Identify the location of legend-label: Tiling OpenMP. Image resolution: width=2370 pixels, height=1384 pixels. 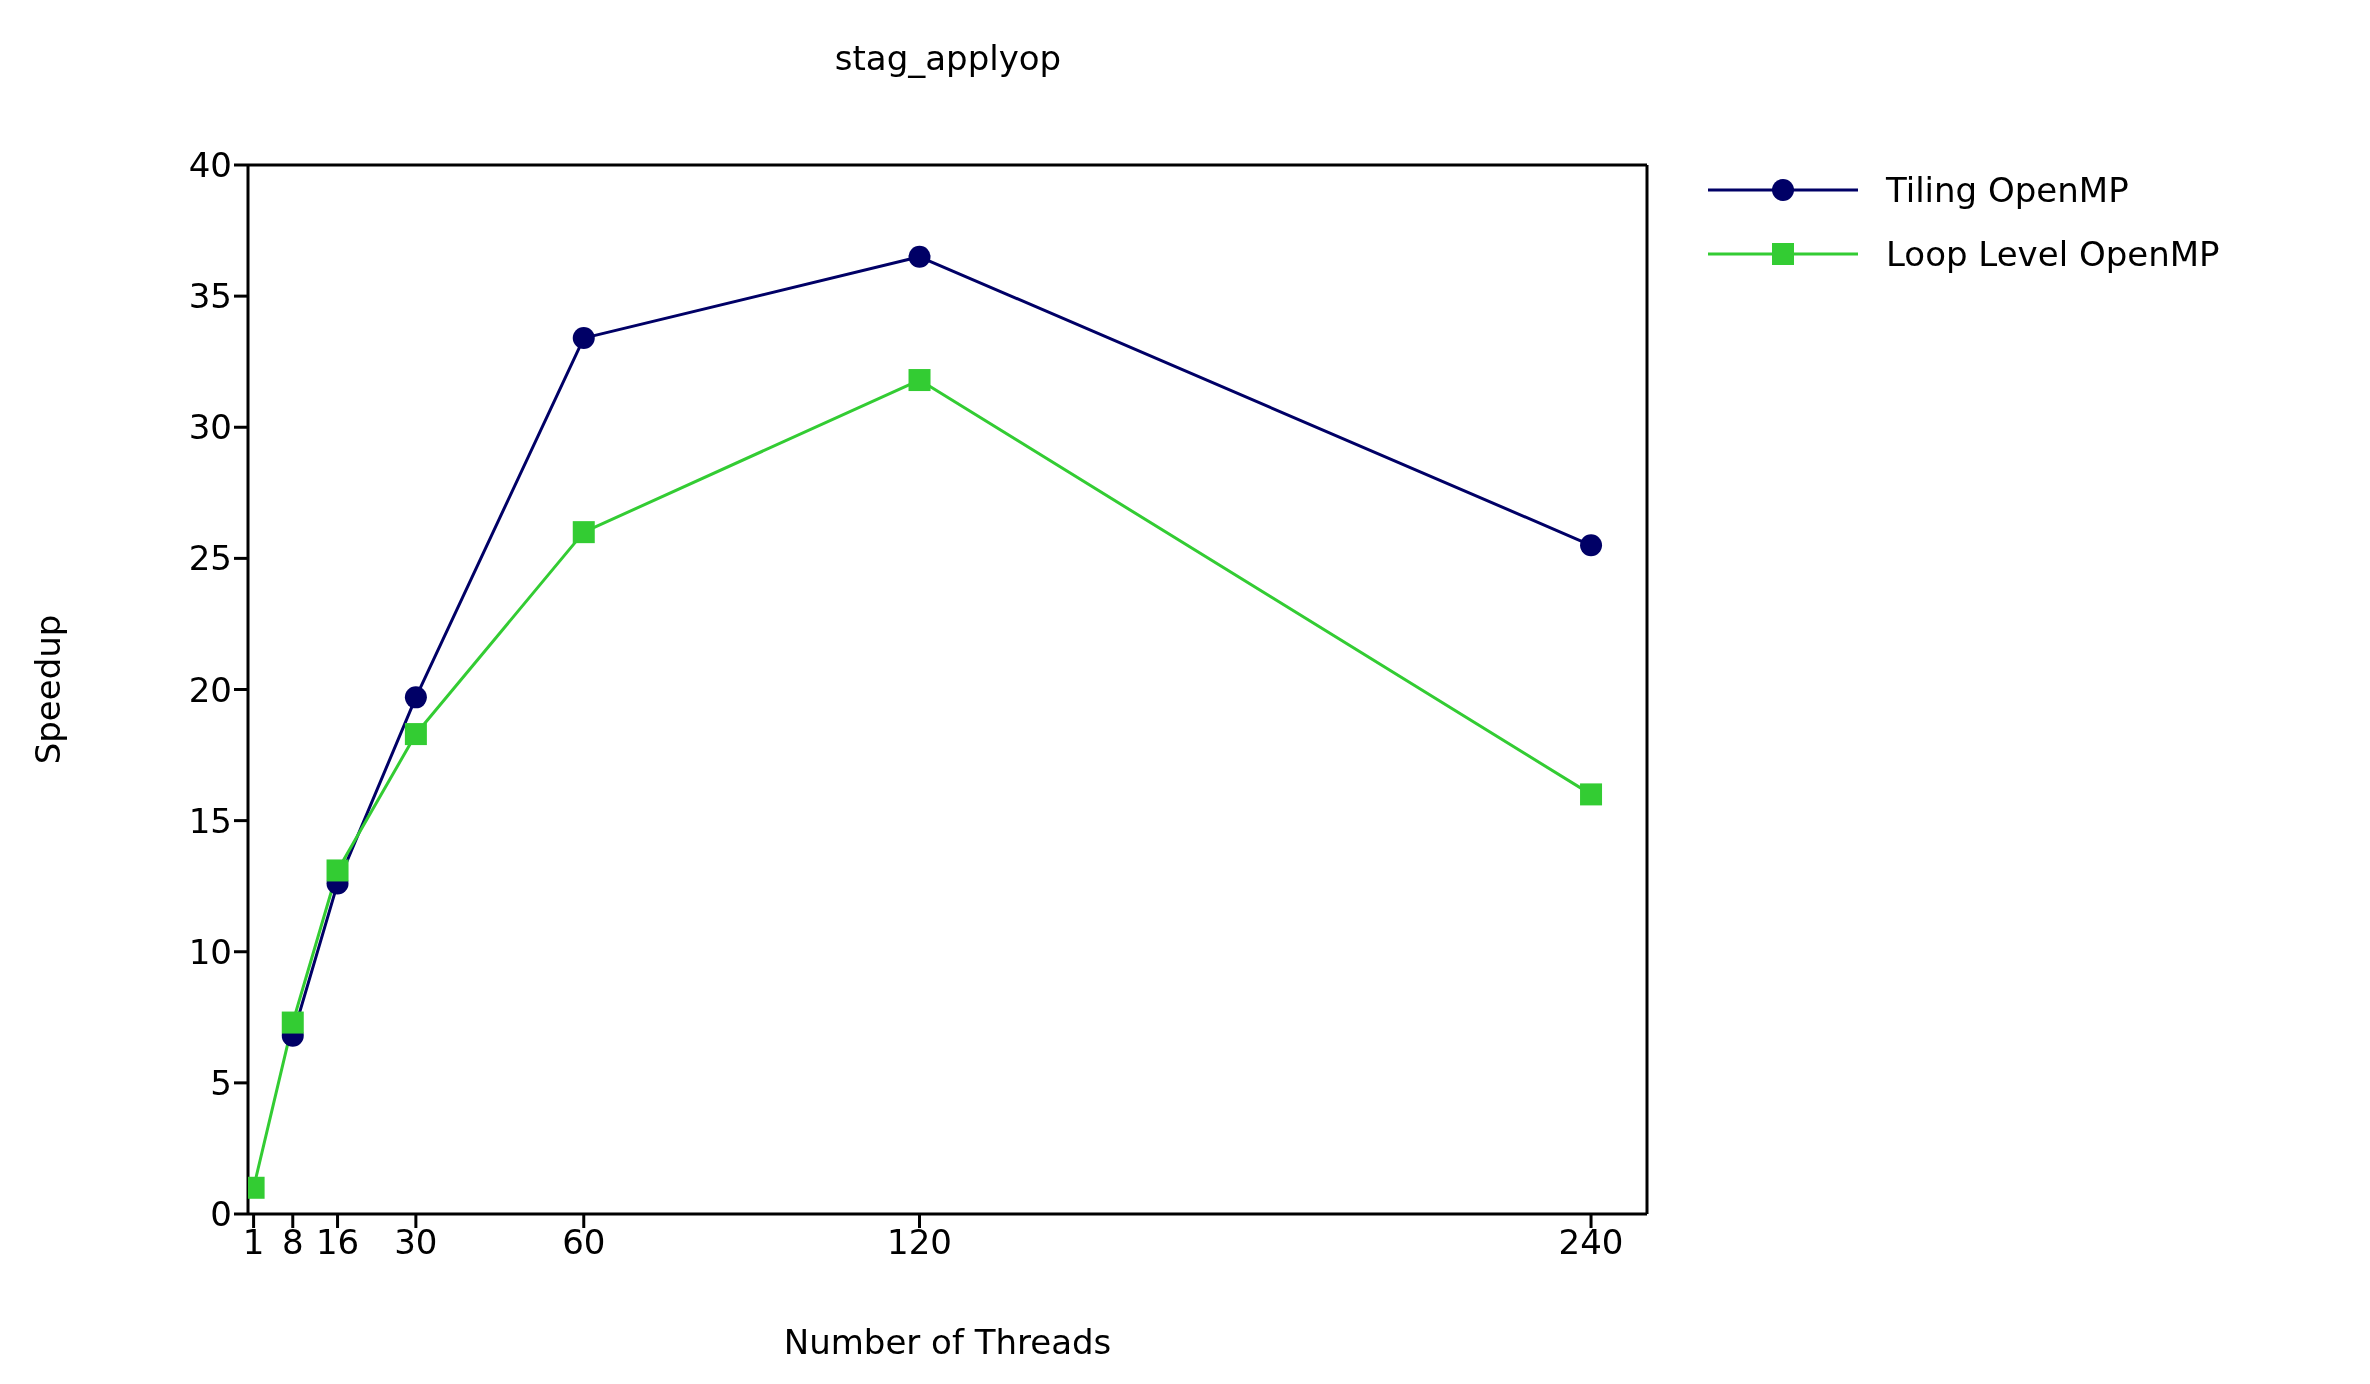
(2007, 190).